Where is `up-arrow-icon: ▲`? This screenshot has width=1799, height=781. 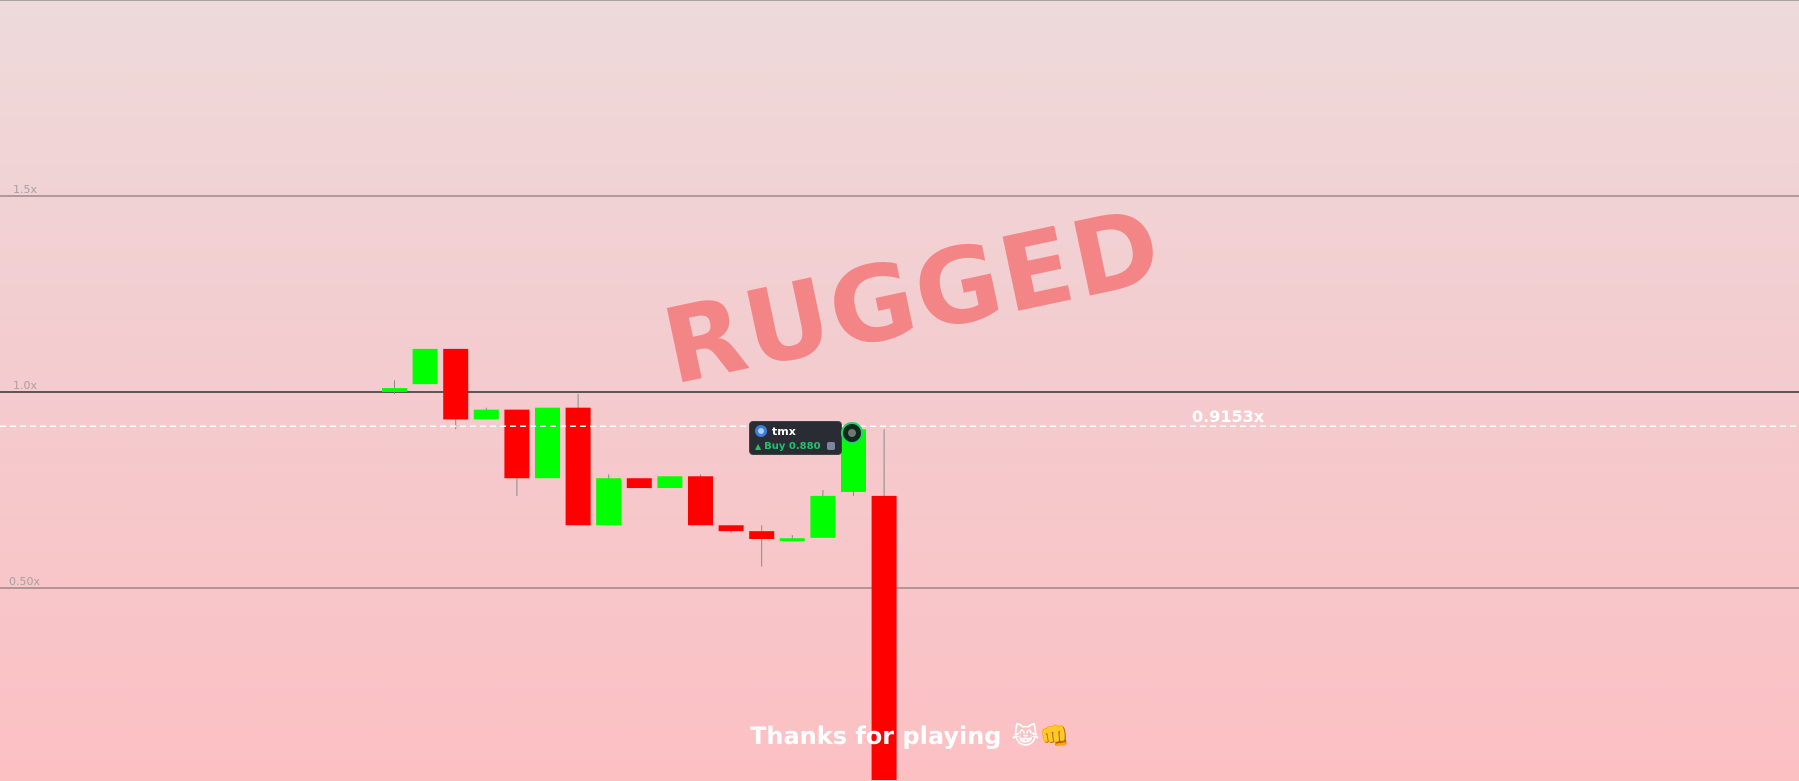 up-arrow-icon: ▲ is located at coordinates (758, 446).